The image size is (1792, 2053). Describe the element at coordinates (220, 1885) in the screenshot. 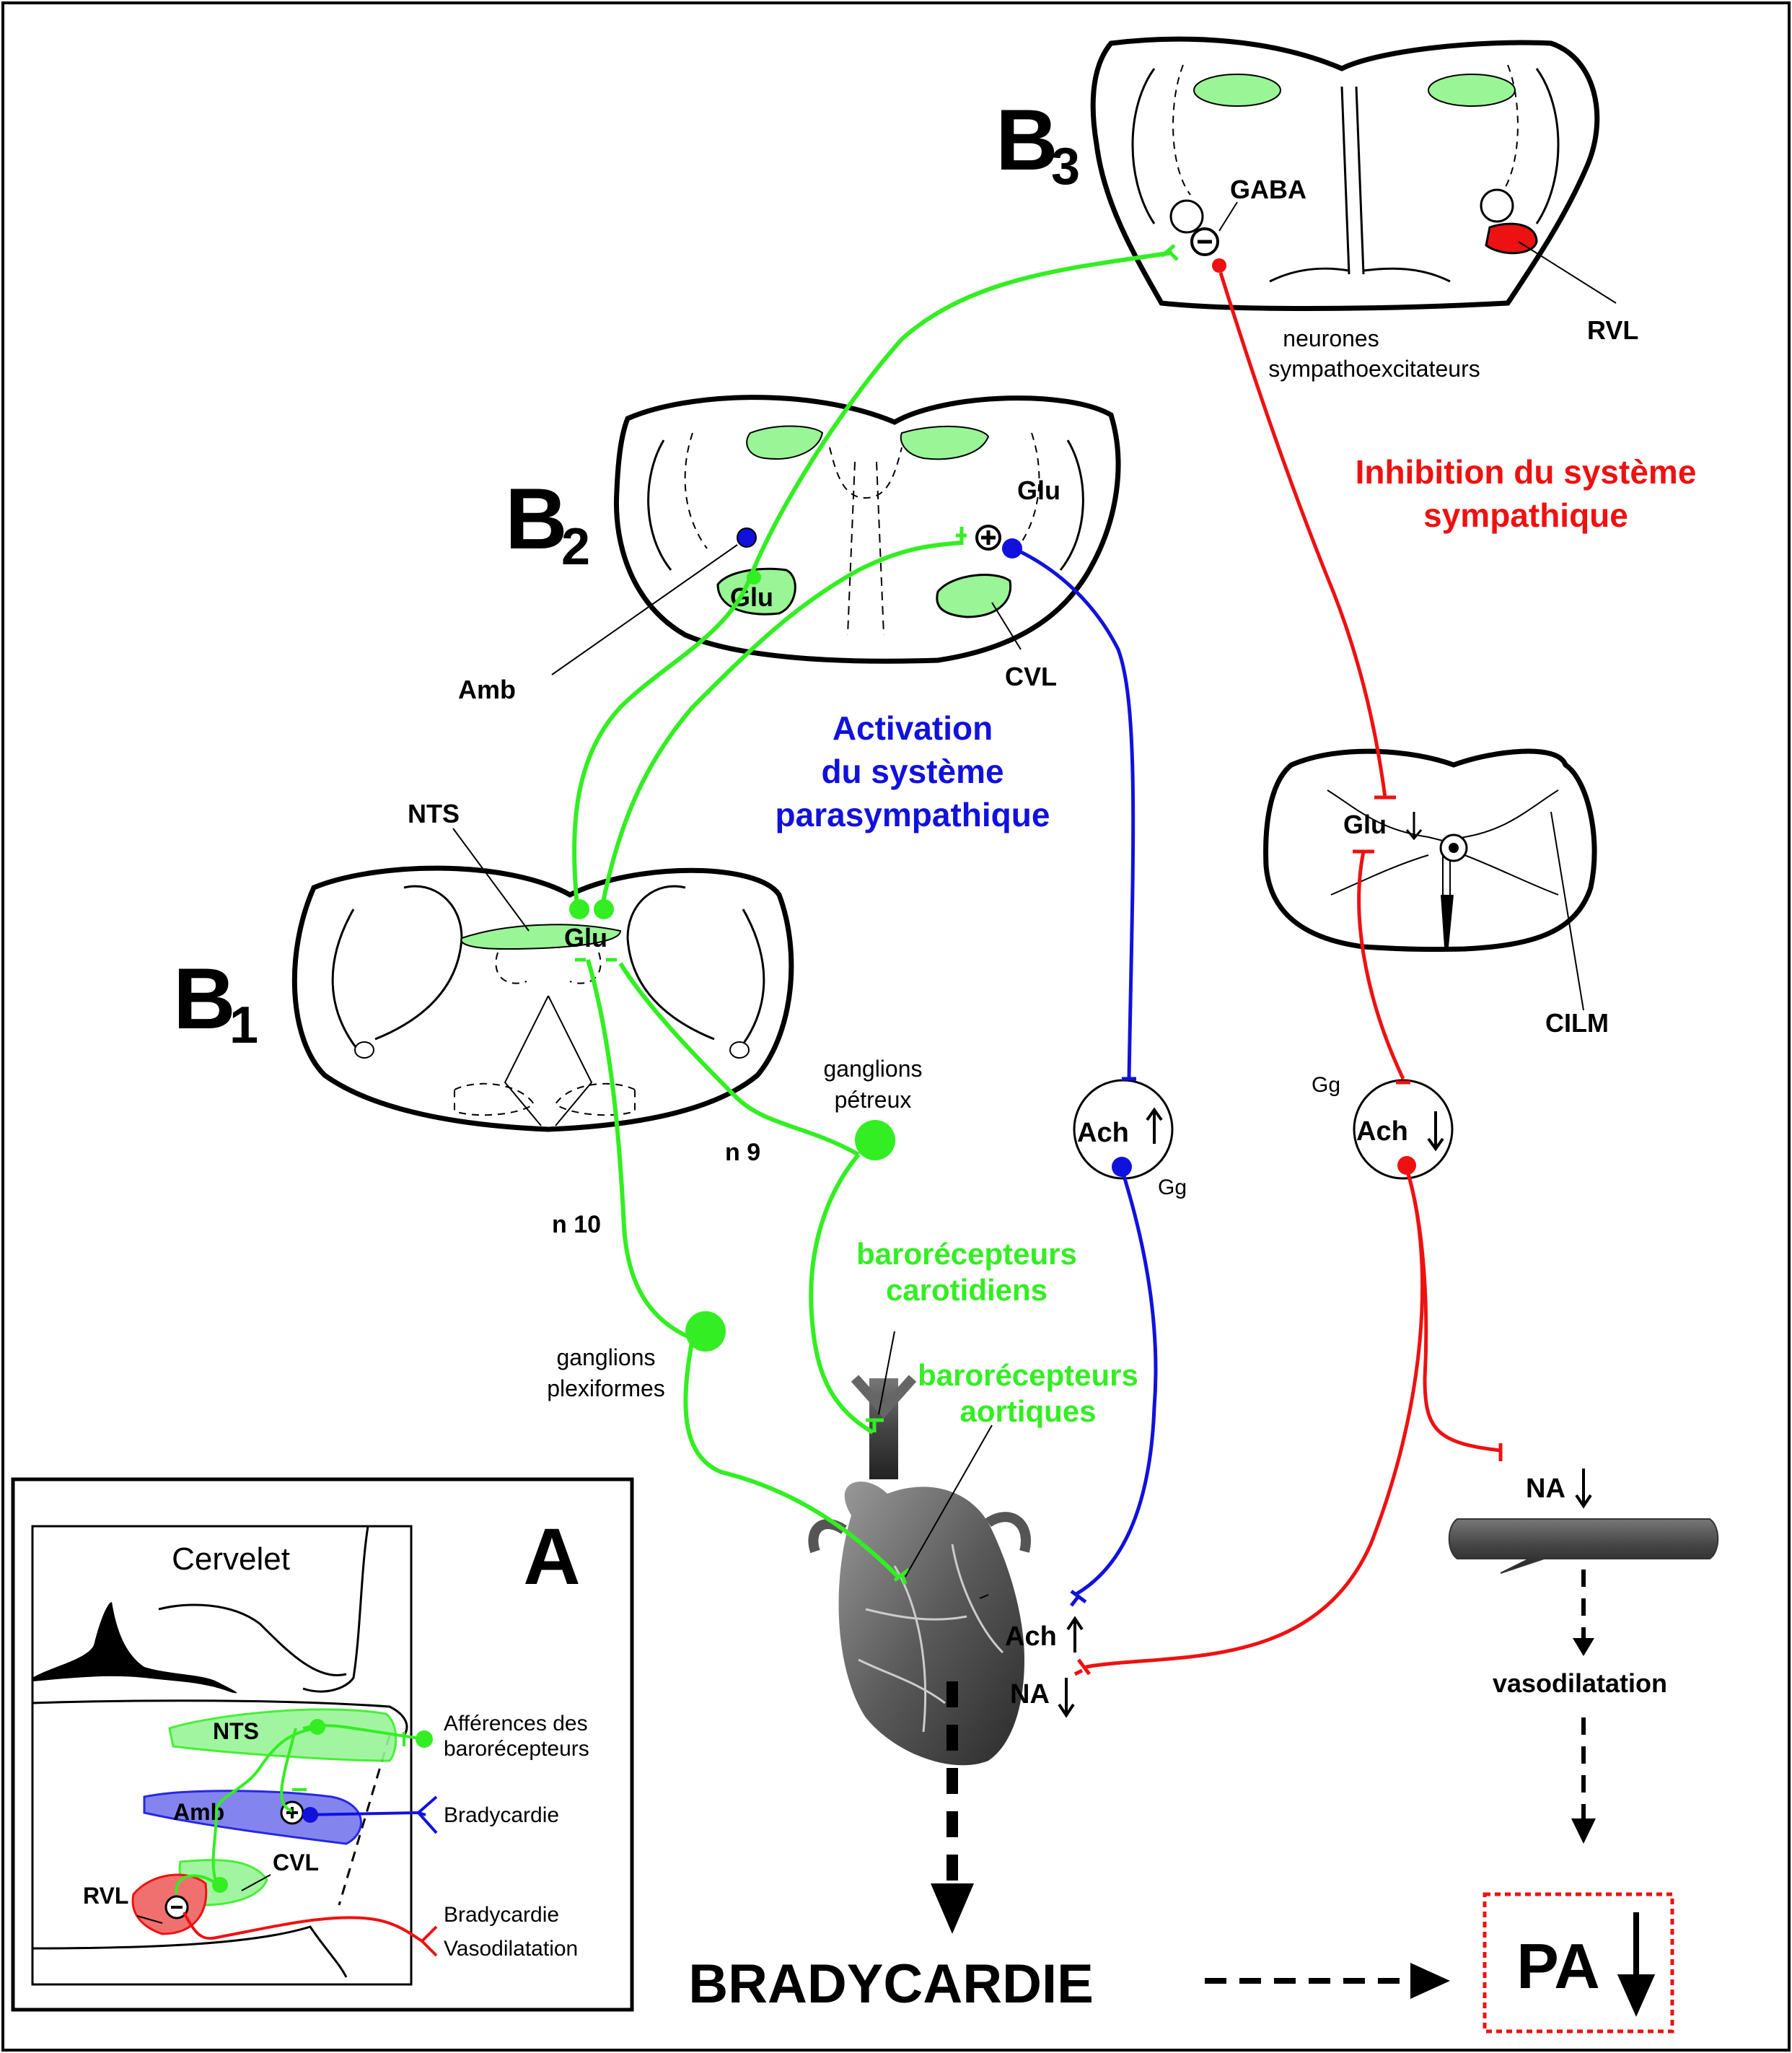

I see `inset-cvl-soma` at that location.